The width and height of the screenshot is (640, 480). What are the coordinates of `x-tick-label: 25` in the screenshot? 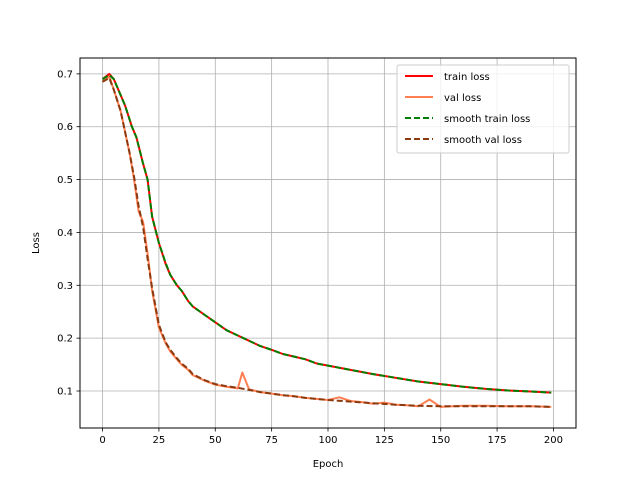 It's located at (159, 440).